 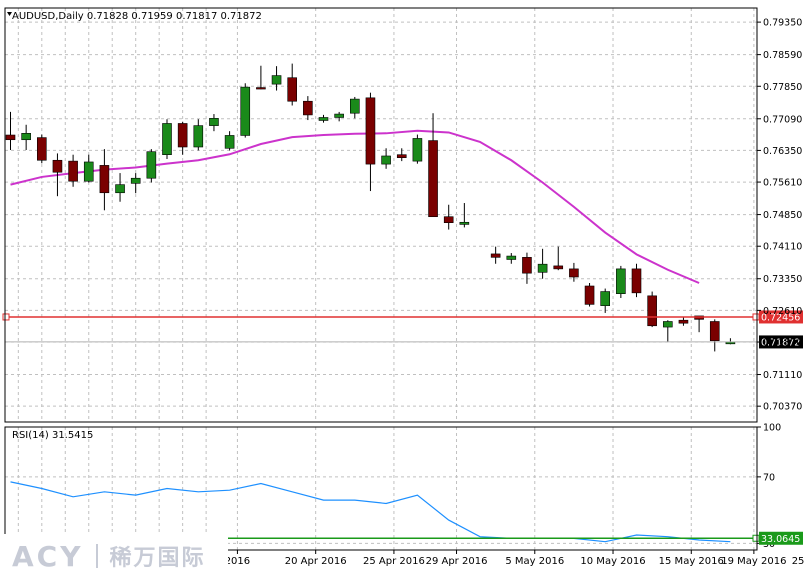 What do you see at coordinates (96, 556) in the screenshot?
I see `watermark-separator` at bounding box center [96, 556].